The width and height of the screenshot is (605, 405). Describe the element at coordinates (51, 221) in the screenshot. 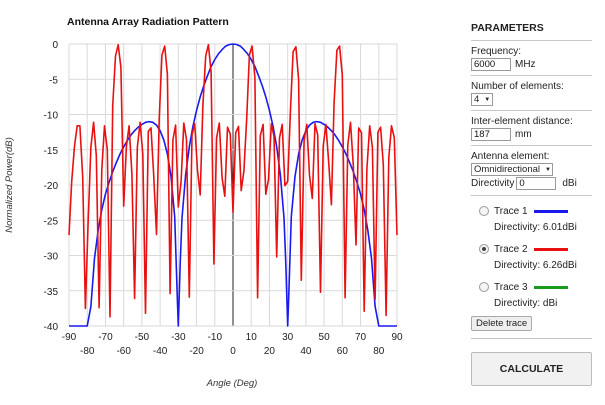

I see `y-tick-label: -25` at that location.